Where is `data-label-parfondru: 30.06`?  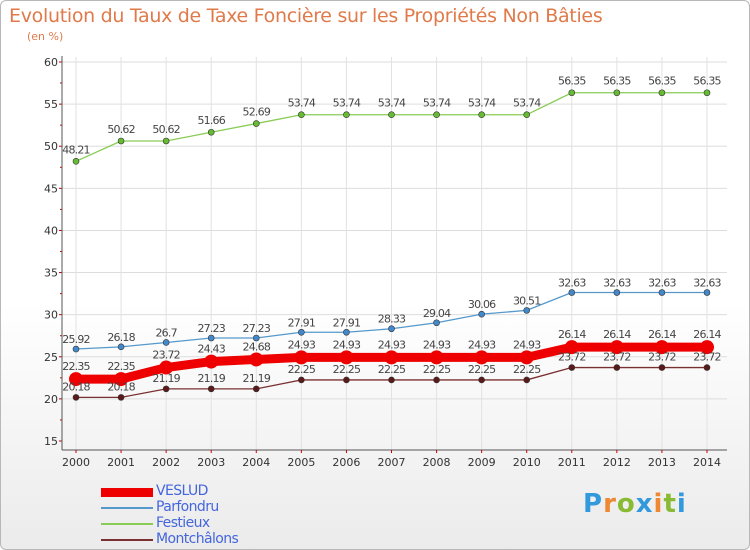
data-label-parfondru: 30.06 is located at coordinates (482, 304).